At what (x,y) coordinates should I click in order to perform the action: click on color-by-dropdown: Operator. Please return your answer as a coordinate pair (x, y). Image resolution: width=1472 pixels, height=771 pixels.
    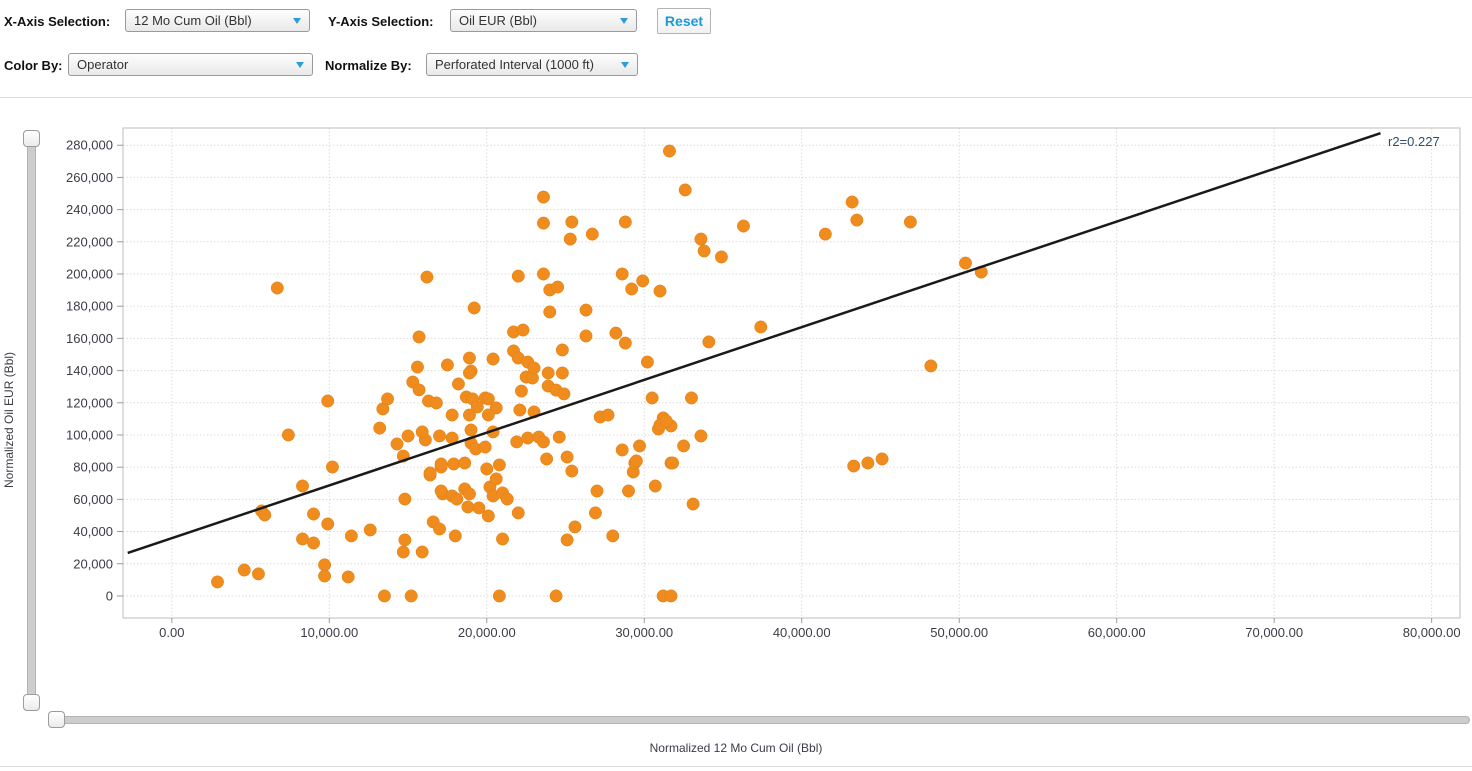
    Looking at the image, I should click on (190, 64).